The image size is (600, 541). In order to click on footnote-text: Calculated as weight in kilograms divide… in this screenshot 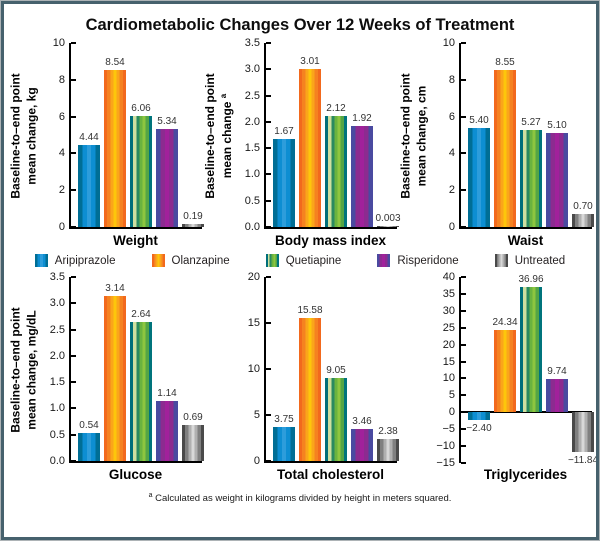, I will do `click(303, 499)`.